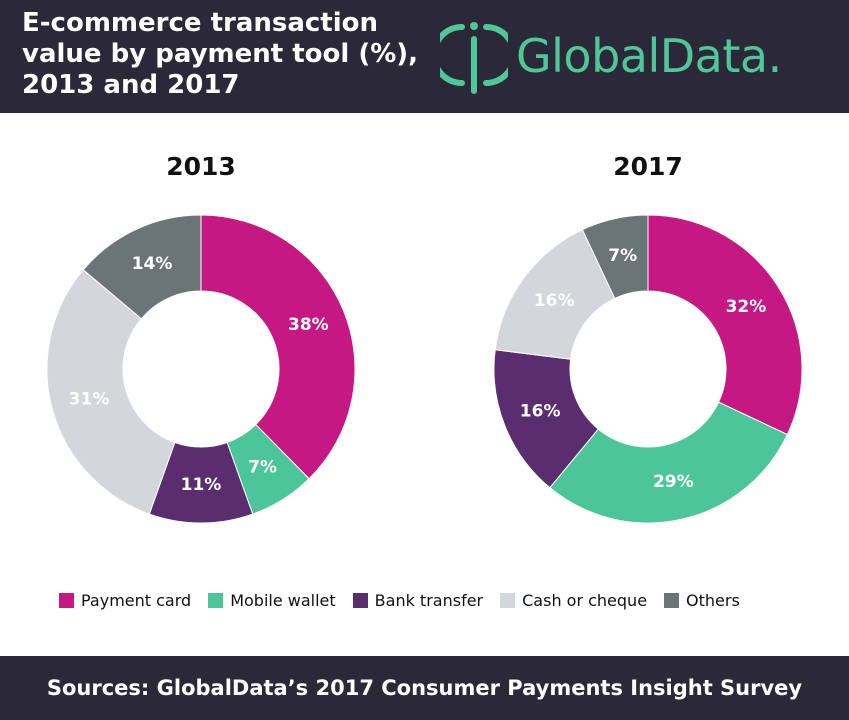 This screenshot has height=720, width=849. I want to click on legend-swatch-bank-transfer, so click(360, 600).